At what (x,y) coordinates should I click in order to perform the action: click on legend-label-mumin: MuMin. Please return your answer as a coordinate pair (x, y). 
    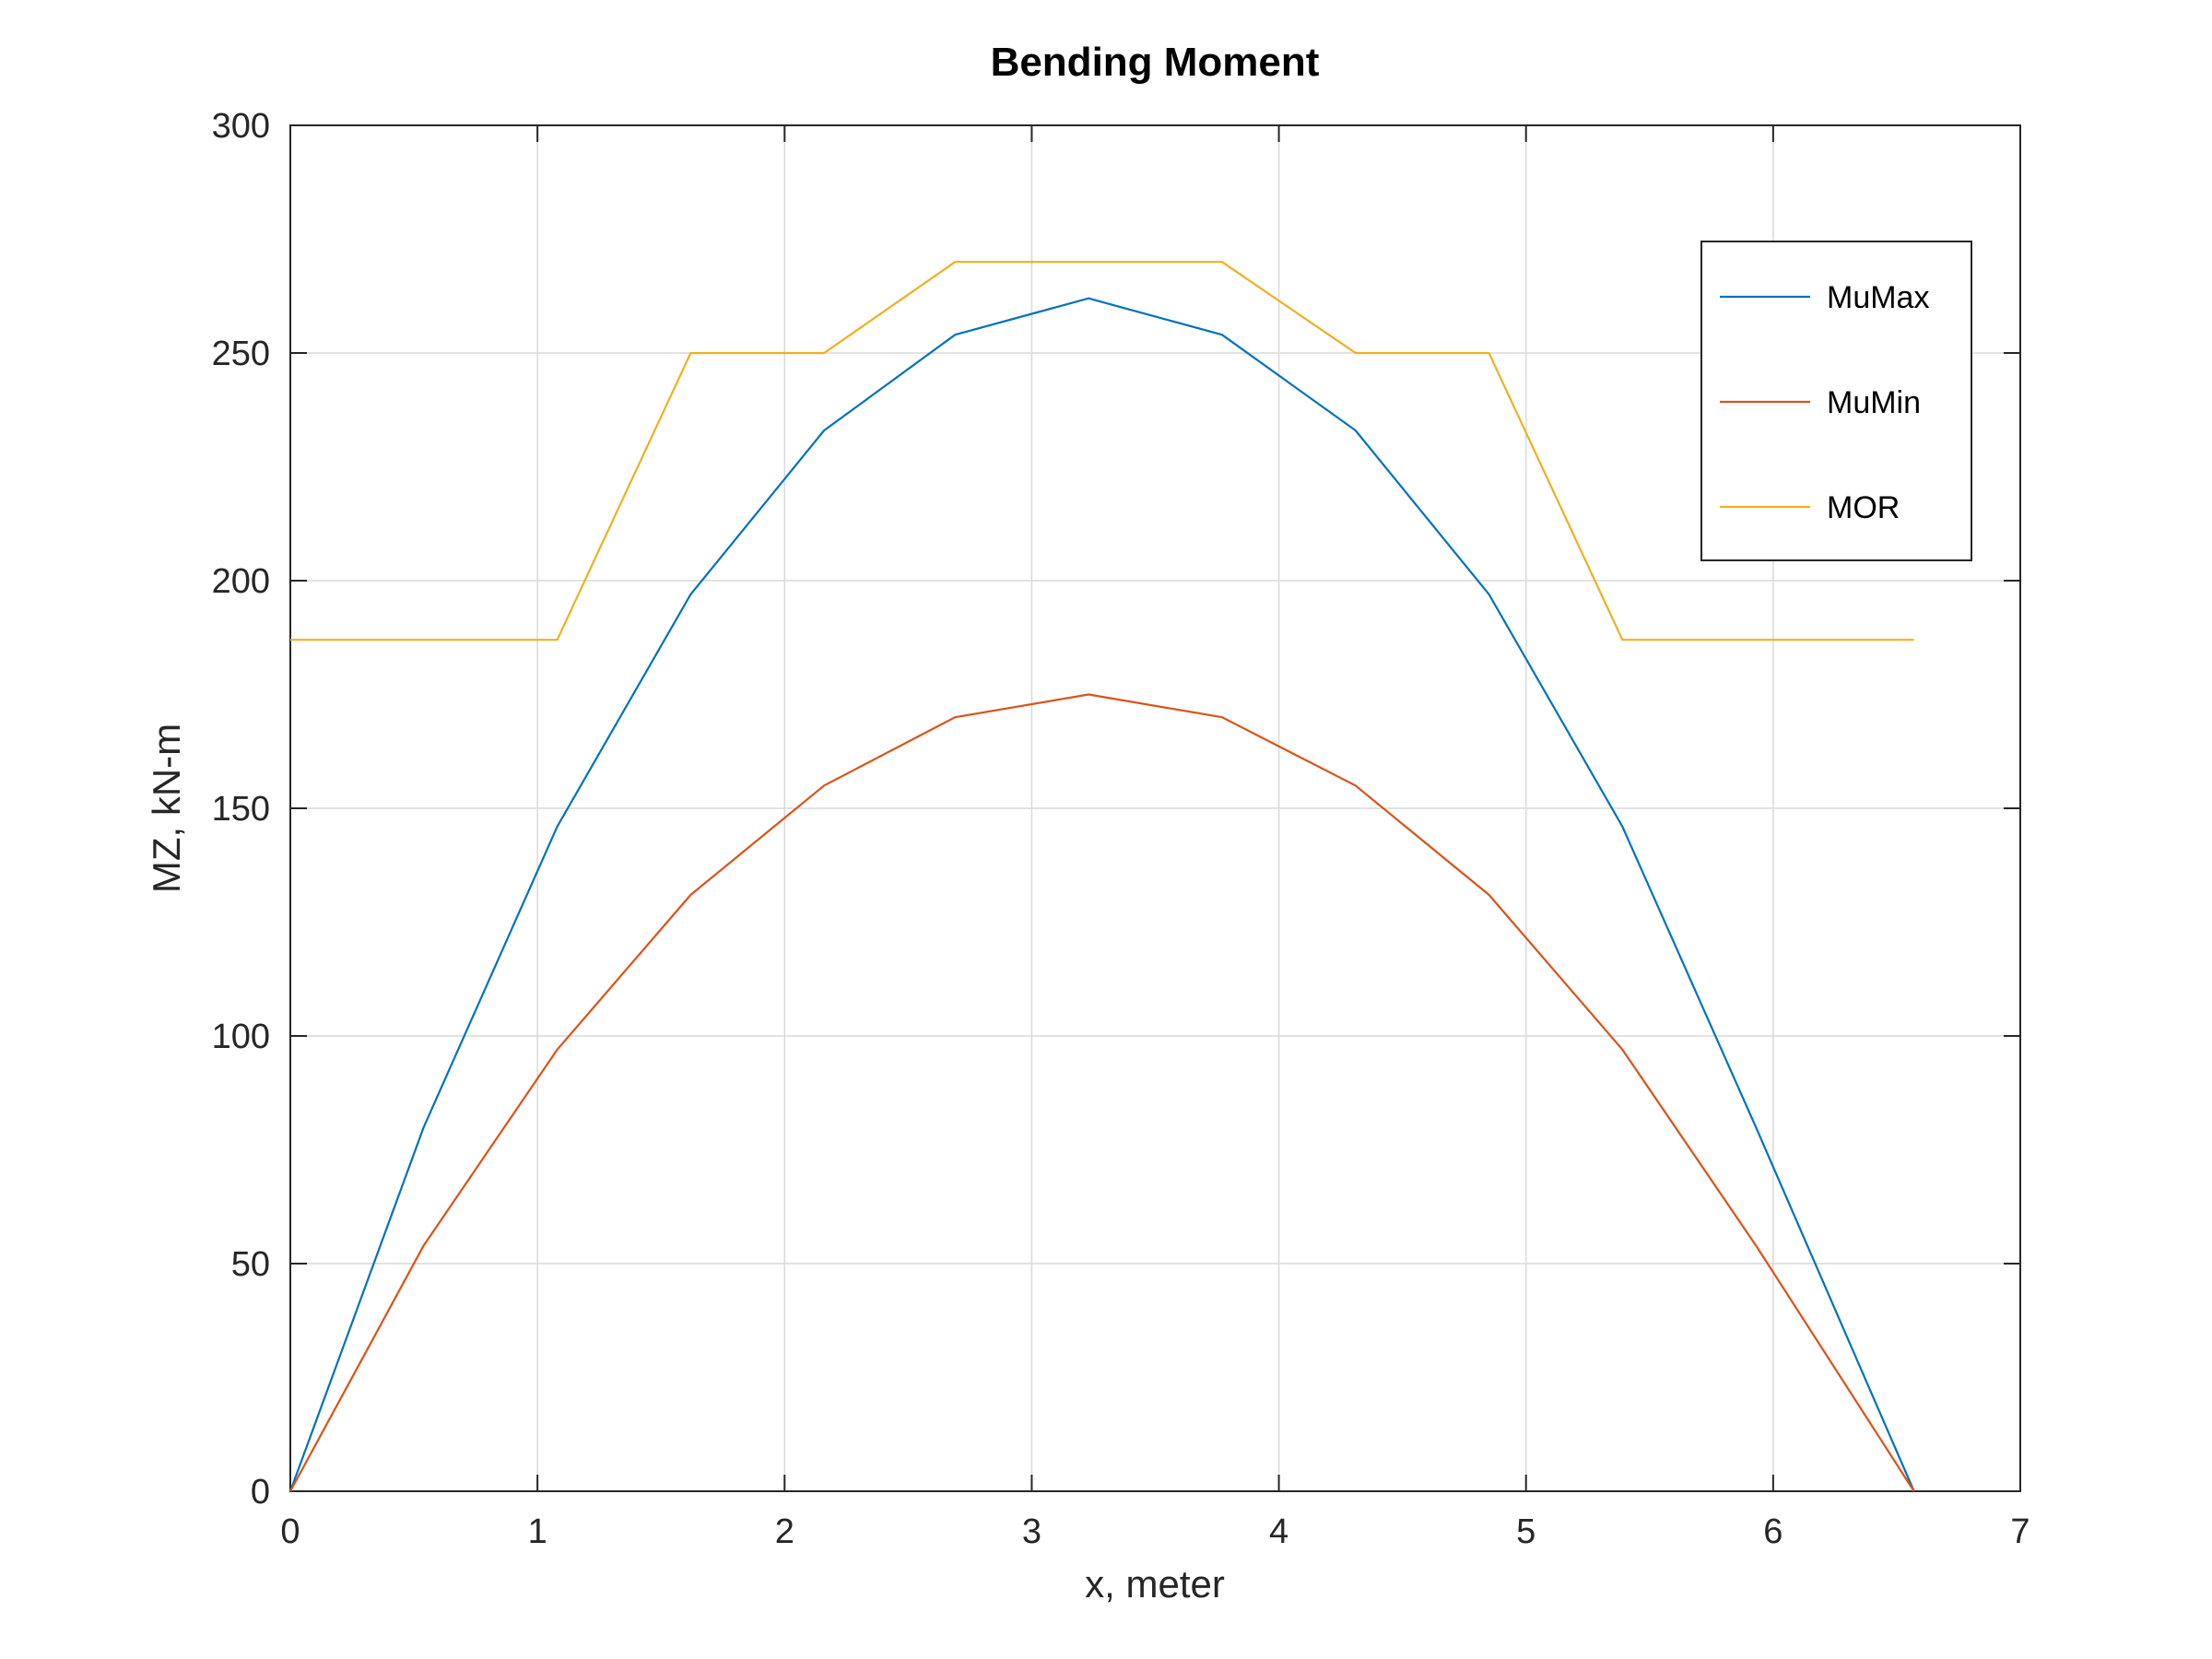
    Looking at the image, I should click on (1874, 402).